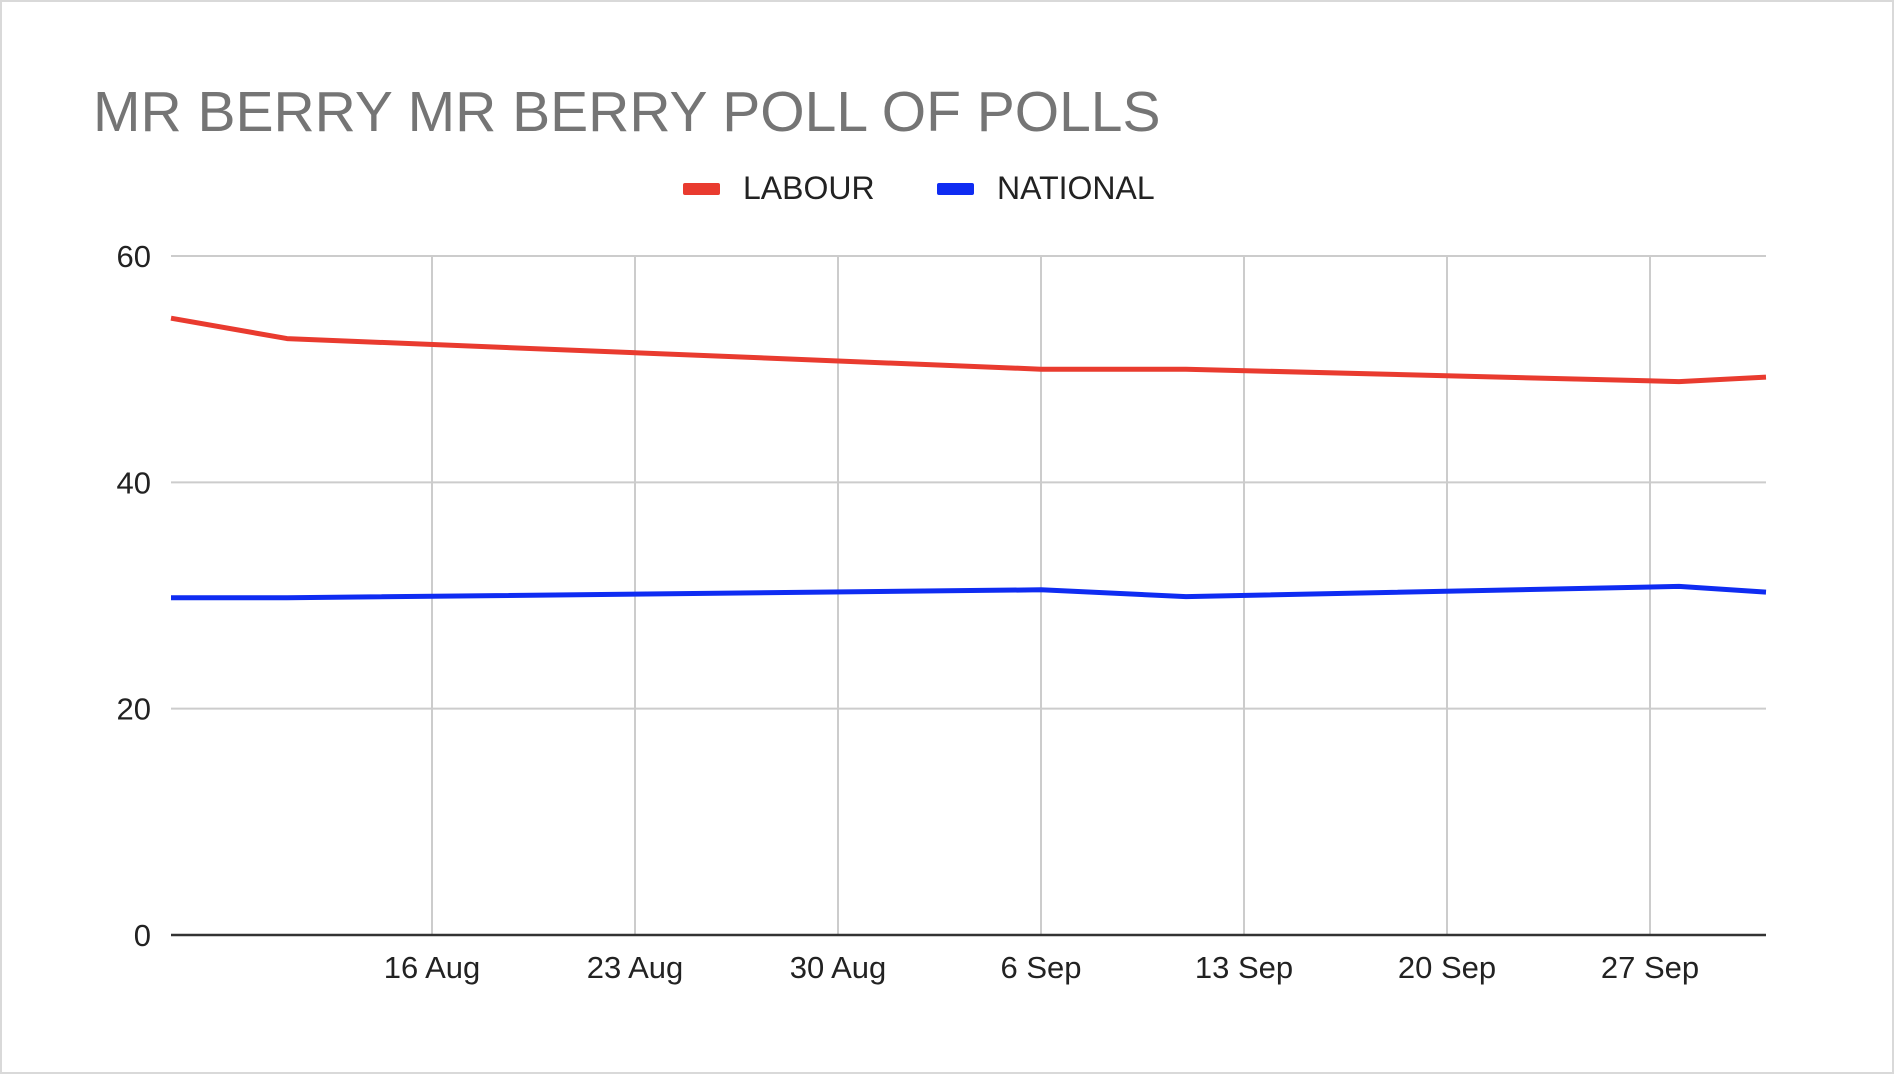 The width and height of the screenshot is (1894, 1074). I want to click on legend-swatch-national, so click(955, 189).